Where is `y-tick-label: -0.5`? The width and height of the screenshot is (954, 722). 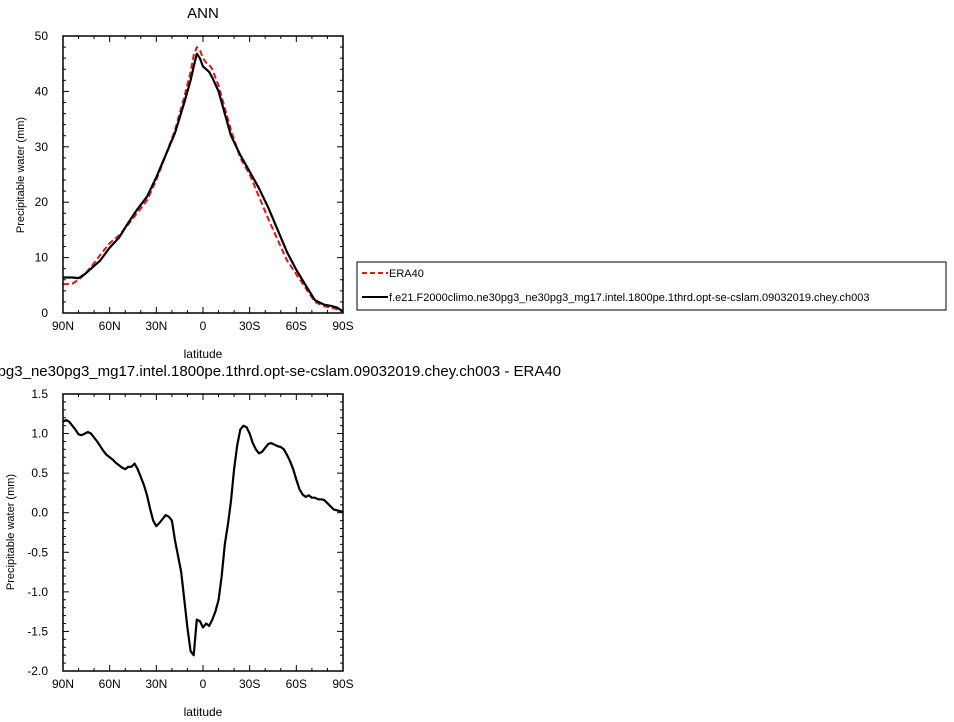 y-tick-label: -0.5 is located at coordinates (37, 552).